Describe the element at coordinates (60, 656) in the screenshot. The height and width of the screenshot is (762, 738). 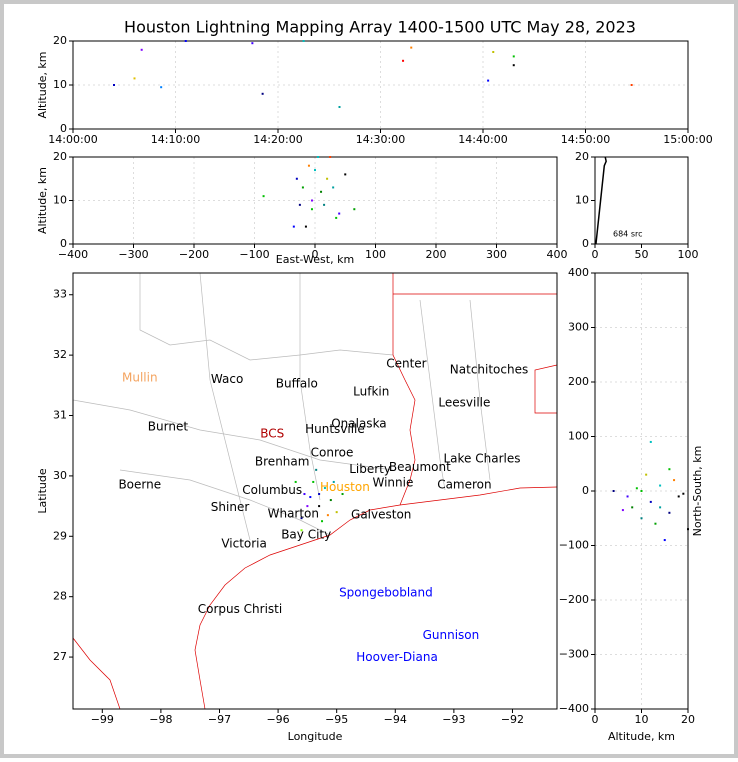
I see `y-tick-label: 27` at that location.